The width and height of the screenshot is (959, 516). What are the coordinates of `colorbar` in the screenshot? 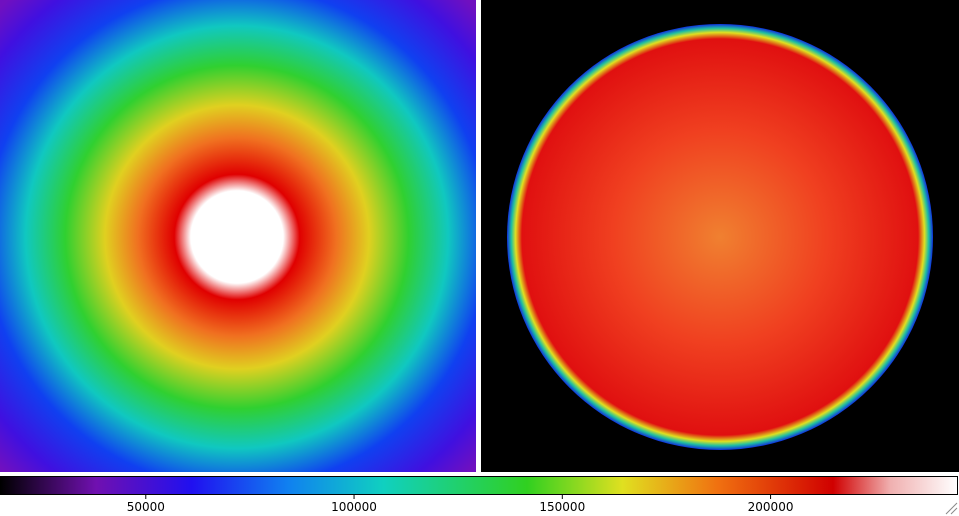 It's located at (479, 485).